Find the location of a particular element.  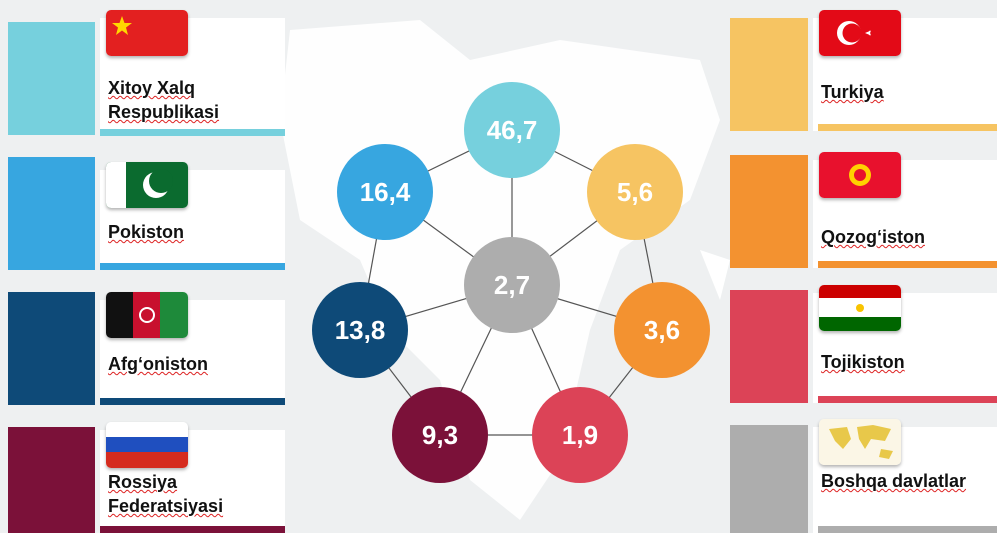

country-name: Xitoy Xalq Respublikasi is located at coordinates (164, 100).